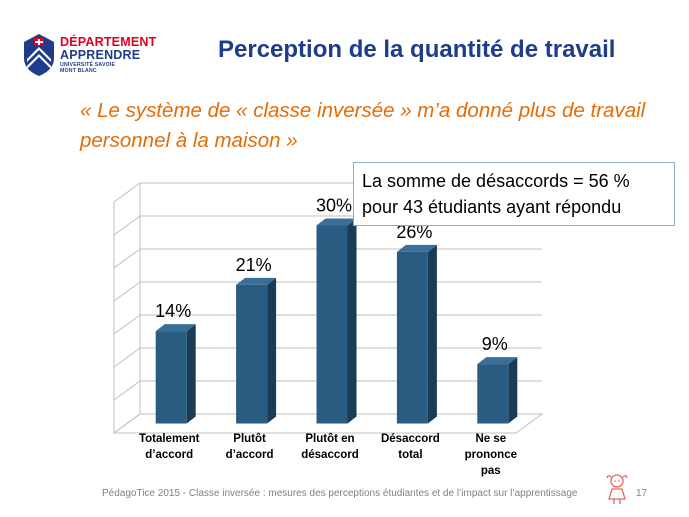  What do you see at coordinates (173, 311) in the screenshot?
I see `data-label: 14%` at bounding box center [173, 311].